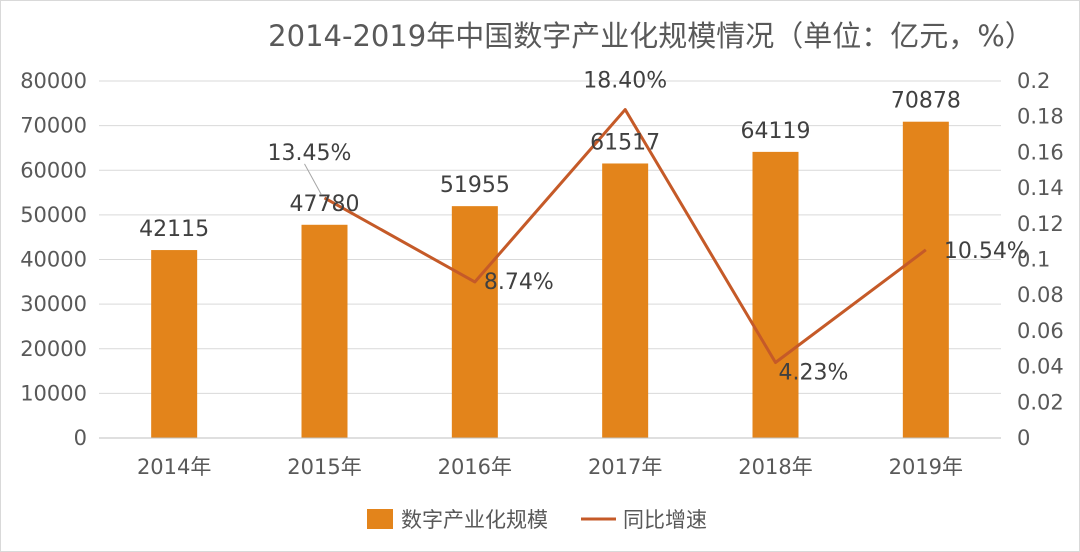 The image size is (1080, 552). What do you see at coordinates (1023, 438) in the screenshot?
I see `right-tick-label: 0` at bounding box center [1023, 438].